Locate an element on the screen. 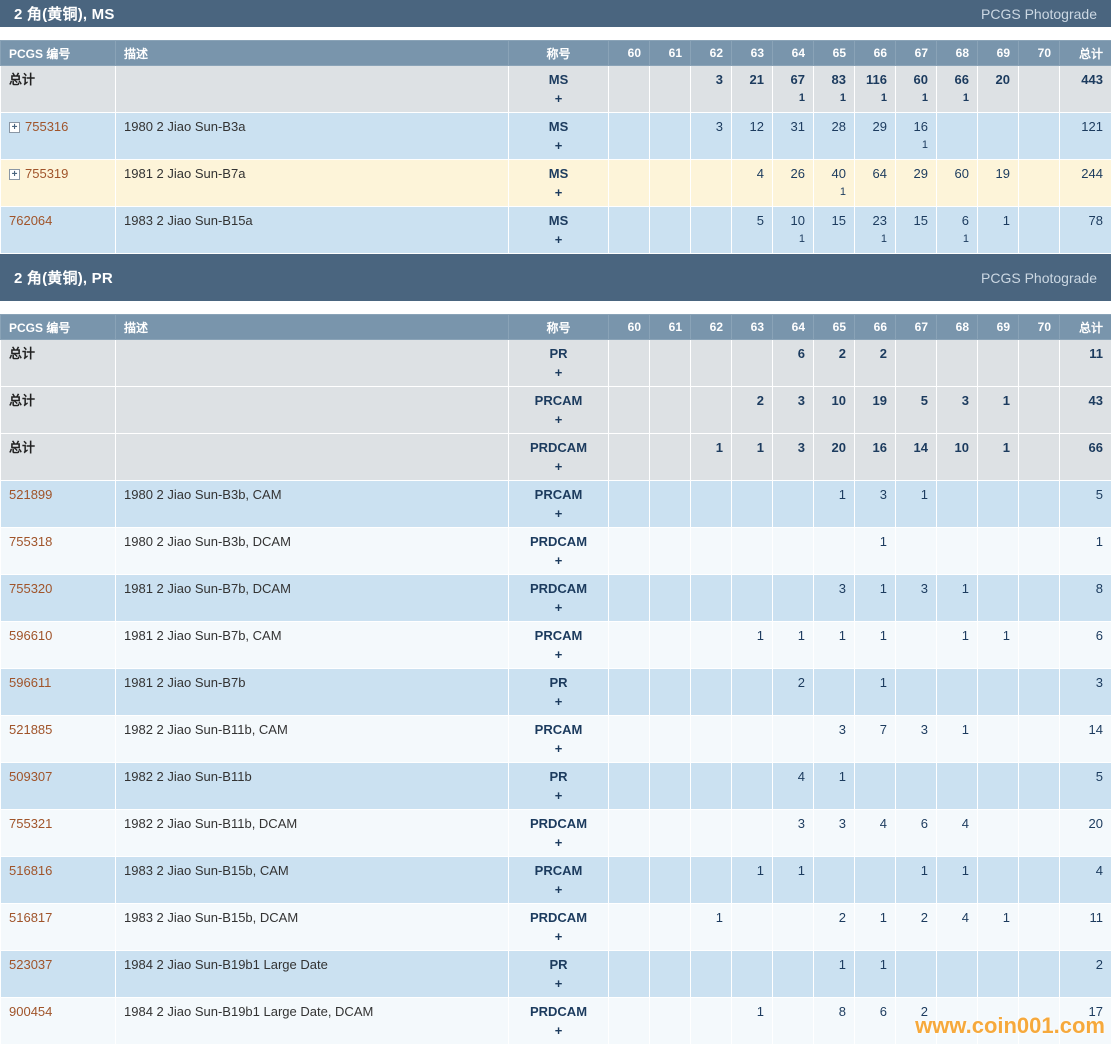 This screenshot has height=1049, width=1111. grade-cell-66: 19 is located at coordinates (875, 410).